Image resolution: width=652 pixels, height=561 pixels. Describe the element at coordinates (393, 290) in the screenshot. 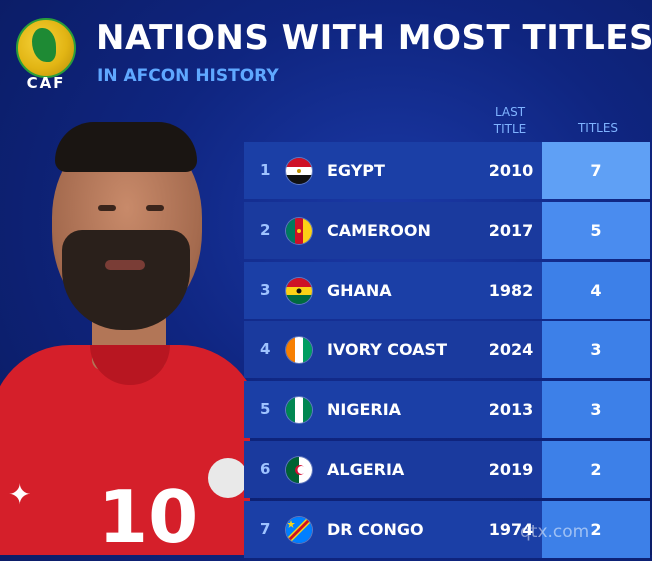

I see `row-main: 3 GHANA 1982` at that location.